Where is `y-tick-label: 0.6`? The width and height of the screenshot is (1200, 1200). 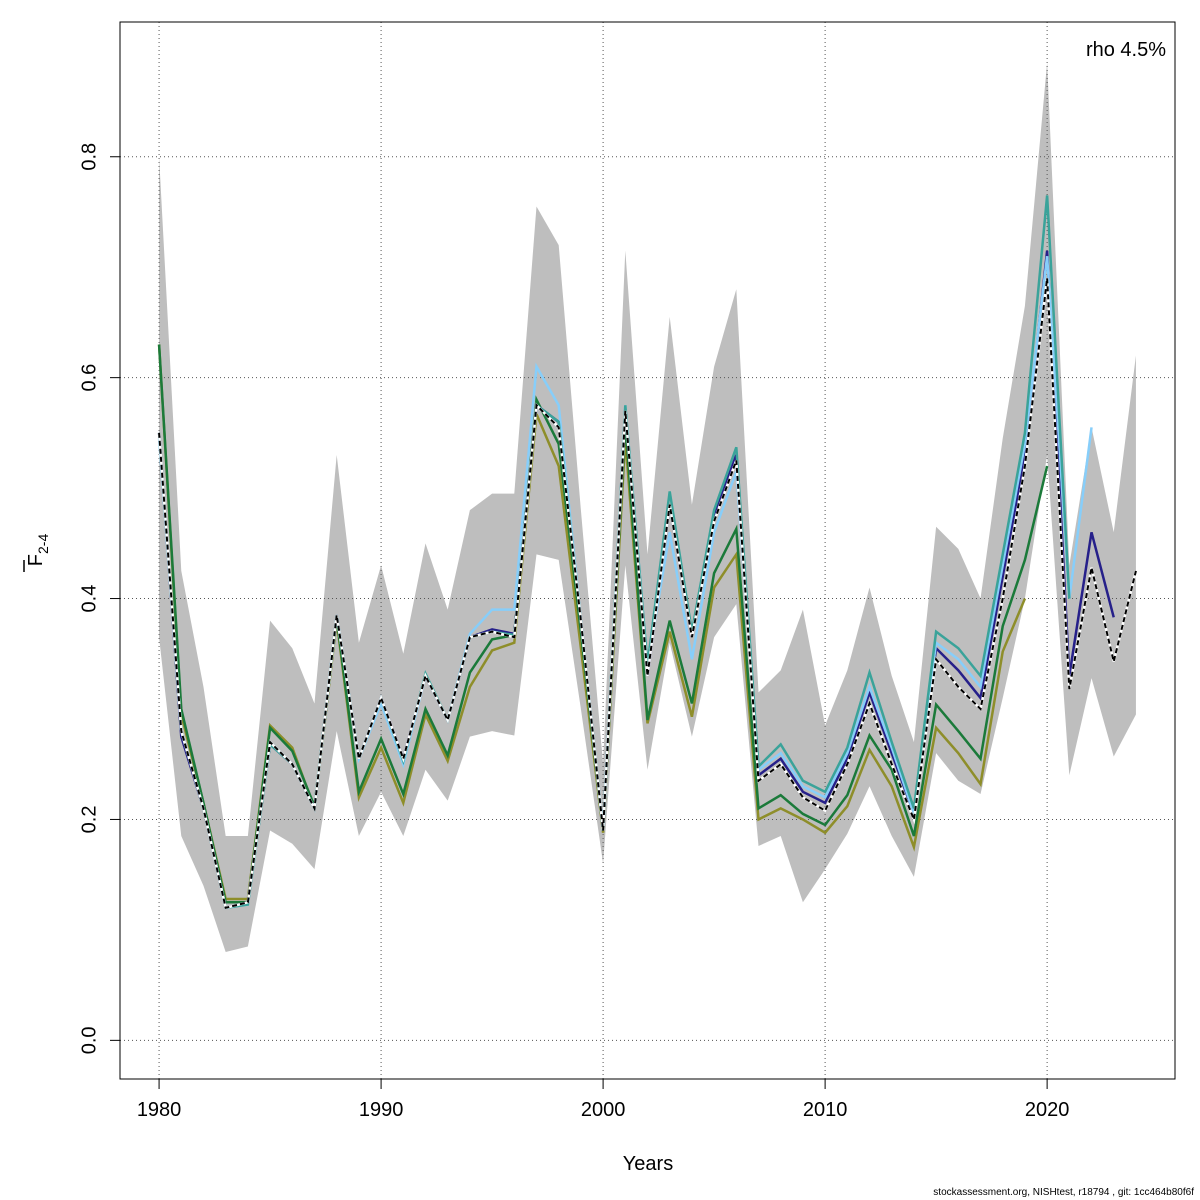 y-tick-label: 0.6 is located at coordinates (89, 378).